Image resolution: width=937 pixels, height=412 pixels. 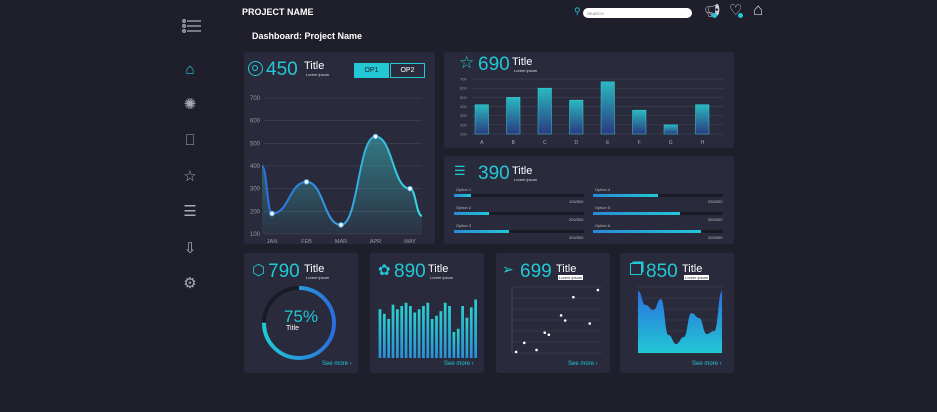 What do you see at coordinates (494, 64) in the screenshot?
I see `kpi-value: 690` at bounding box center [494, 64].